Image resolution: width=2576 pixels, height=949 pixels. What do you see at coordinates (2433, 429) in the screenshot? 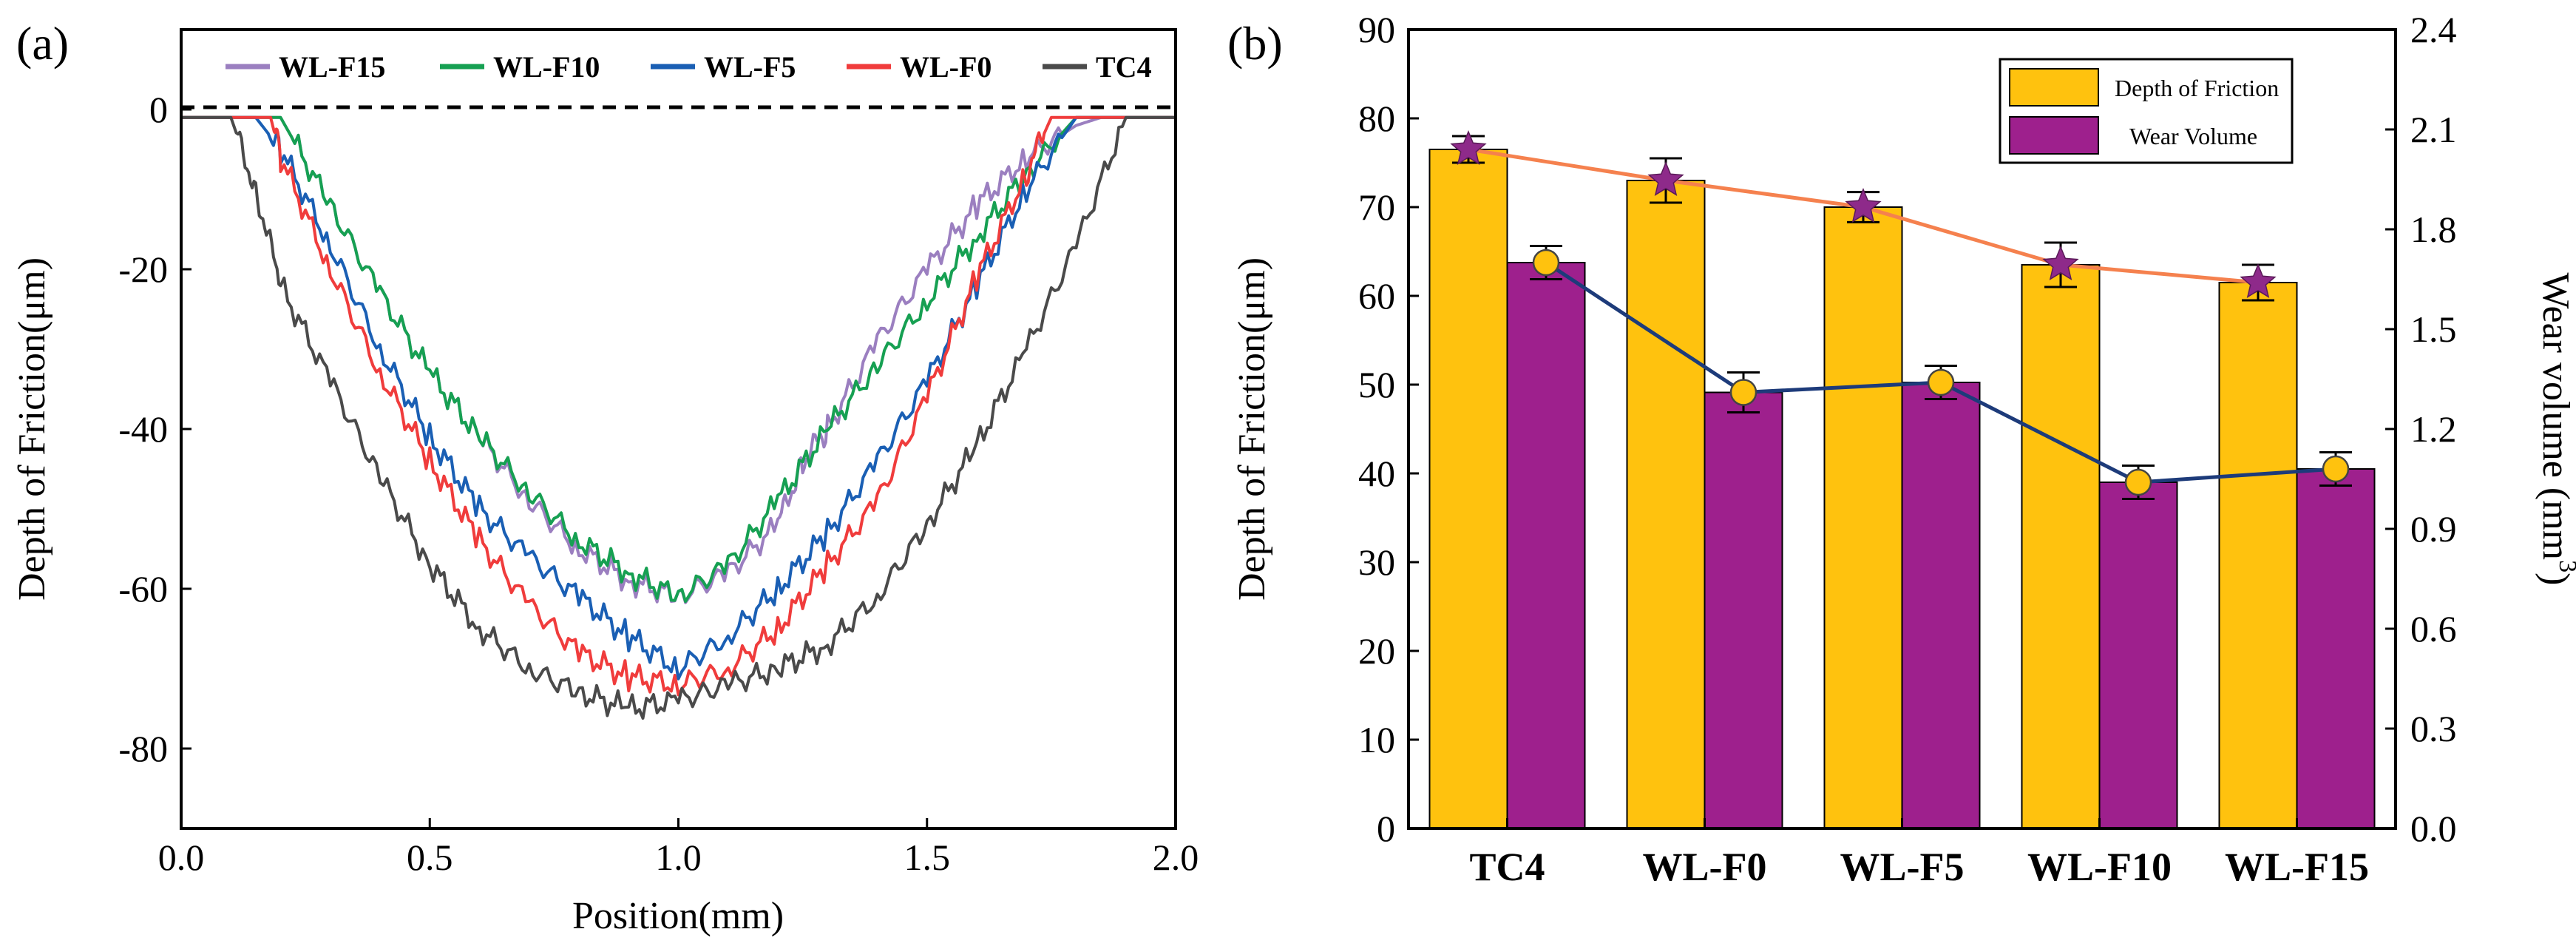
I see `y2-tick-label: 1.2` at bounding box center [2433, 429].